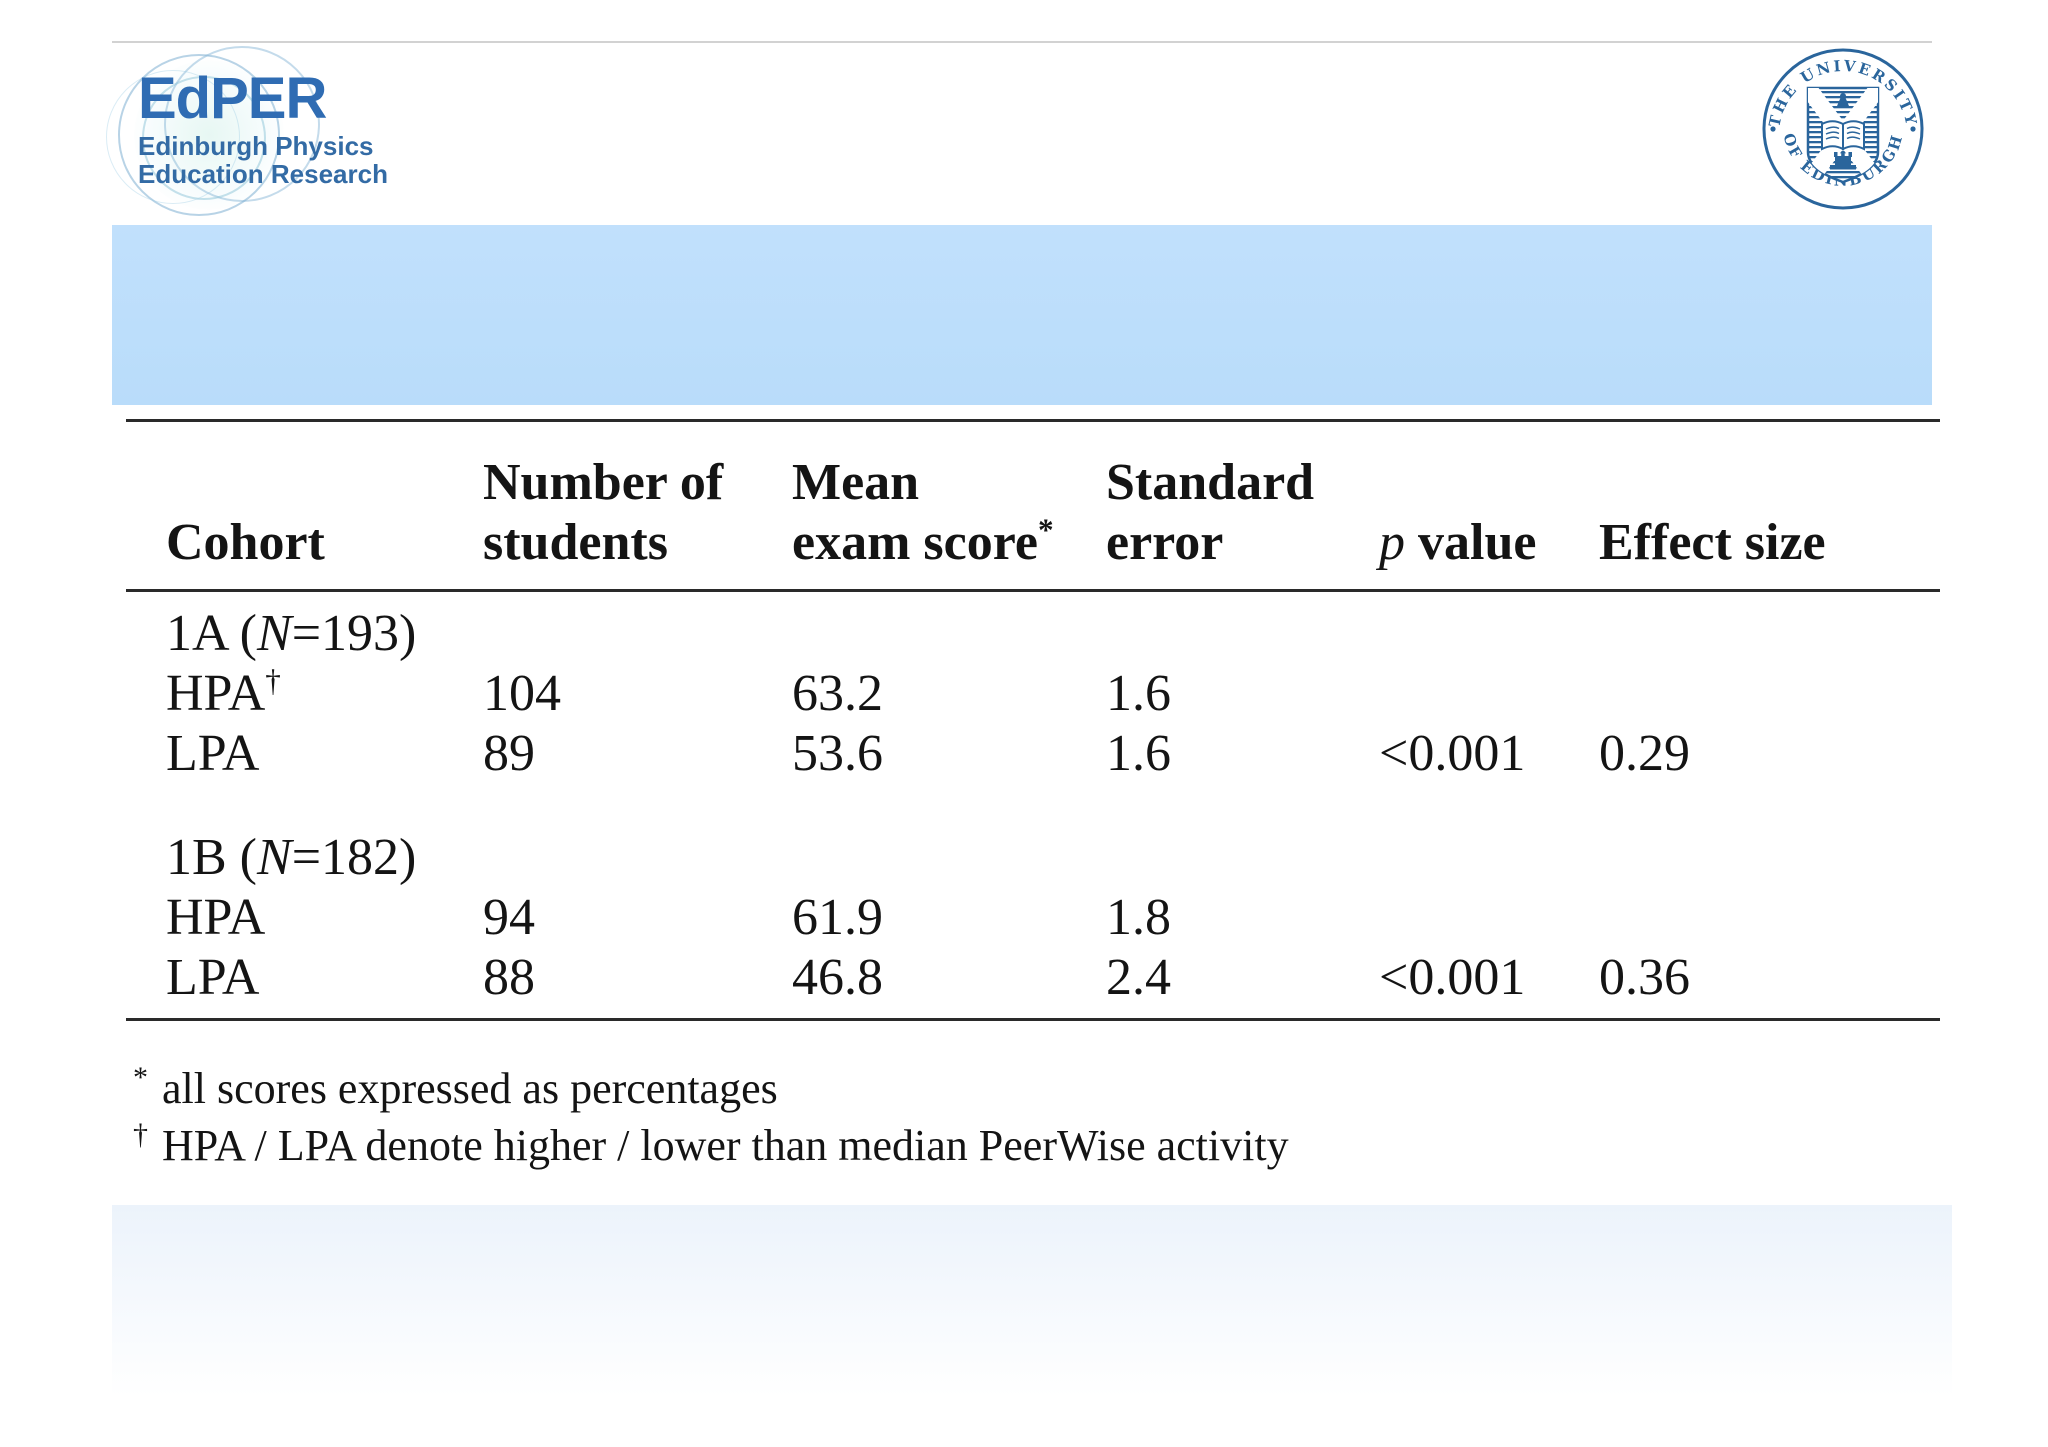  I want to click on university-of-edinburgh-crest-icon: THE UNIVERSITY OF EDINBURGH, so click(1843, 129).